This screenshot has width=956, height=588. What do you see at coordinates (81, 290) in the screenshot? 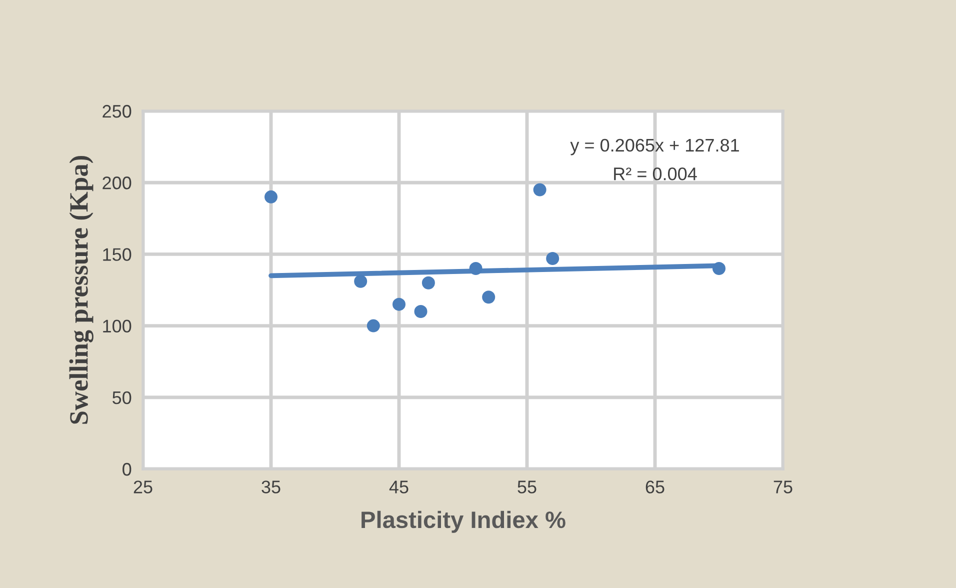
I see `y-axis-title: Swelling pressure (Kpa)` at bounding box center [81, 290].